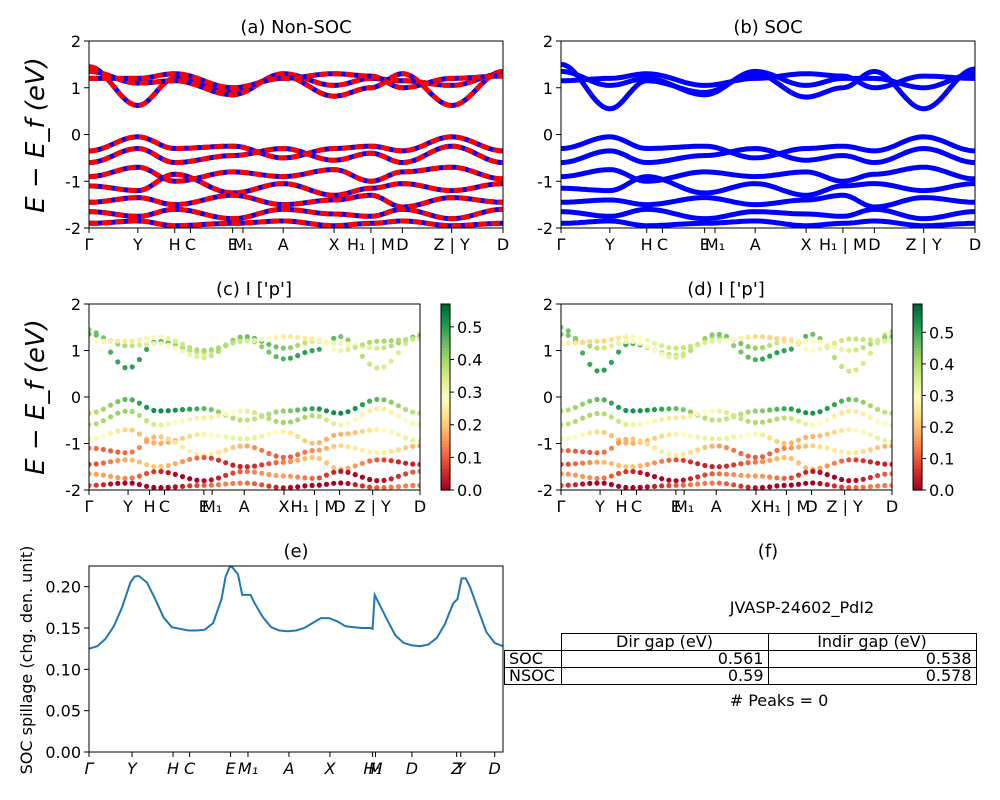 This screenshot has width=1000, height=800. Describe the element at coordinates (26, 660) in the screenshot. I see `panel-e-ylabel: SOC spillage (chg. den. unit)` at that location.